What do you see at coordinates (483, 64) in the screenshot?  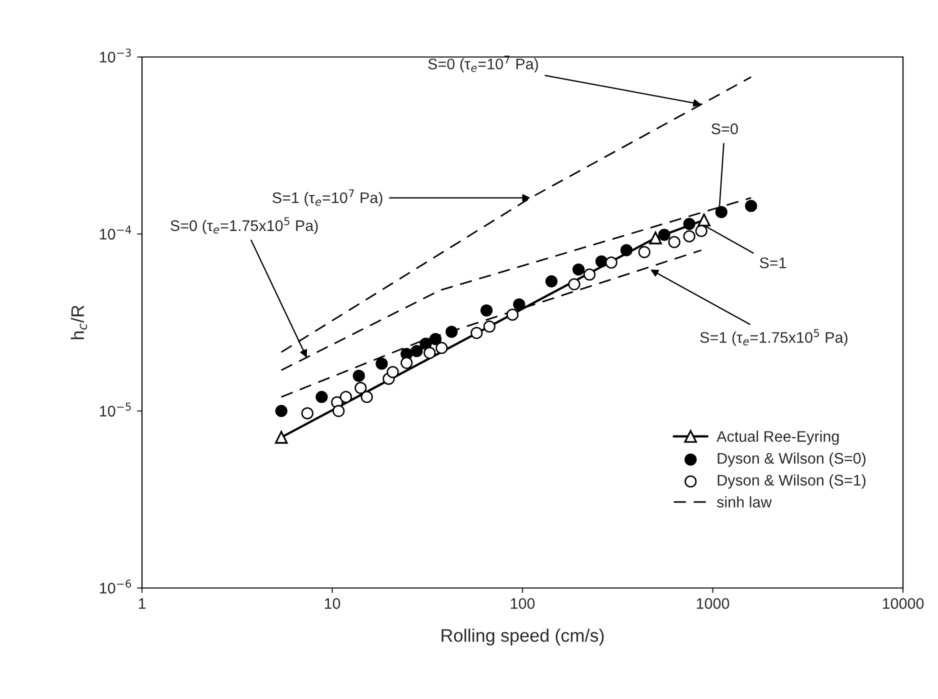 I see `annotation: S=0 (τ$_{e}$=10$^{7}$ Pa)` at bounding box center [483, 64].